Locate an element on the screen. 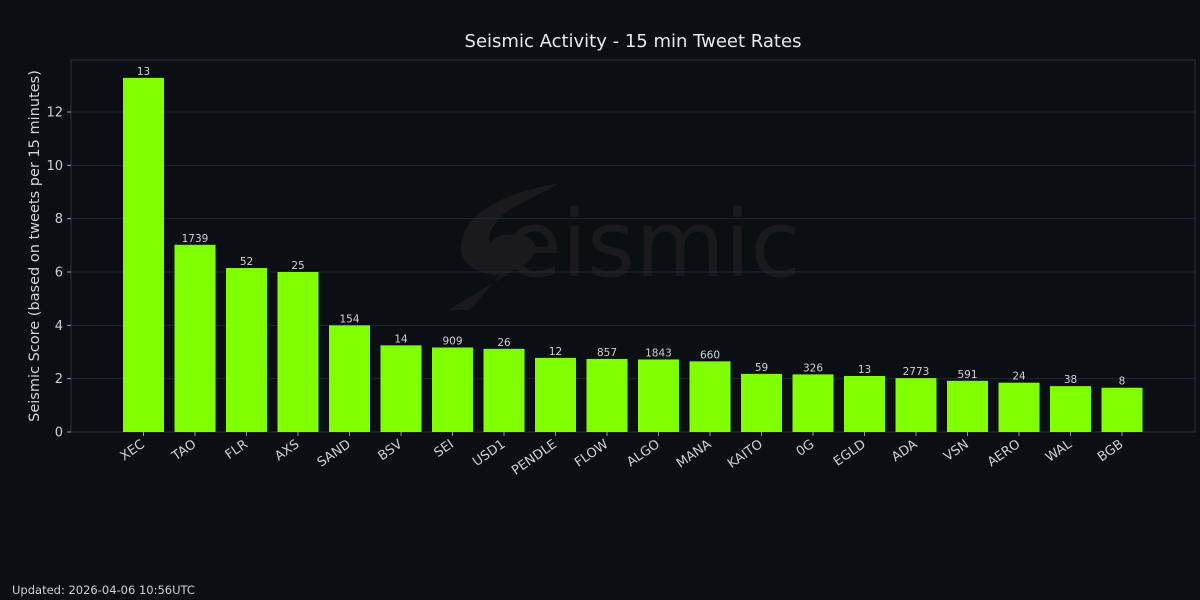 This screenshot has width=1200, height=600. y-tick-label: 6 is located at coordinates (59, 273).